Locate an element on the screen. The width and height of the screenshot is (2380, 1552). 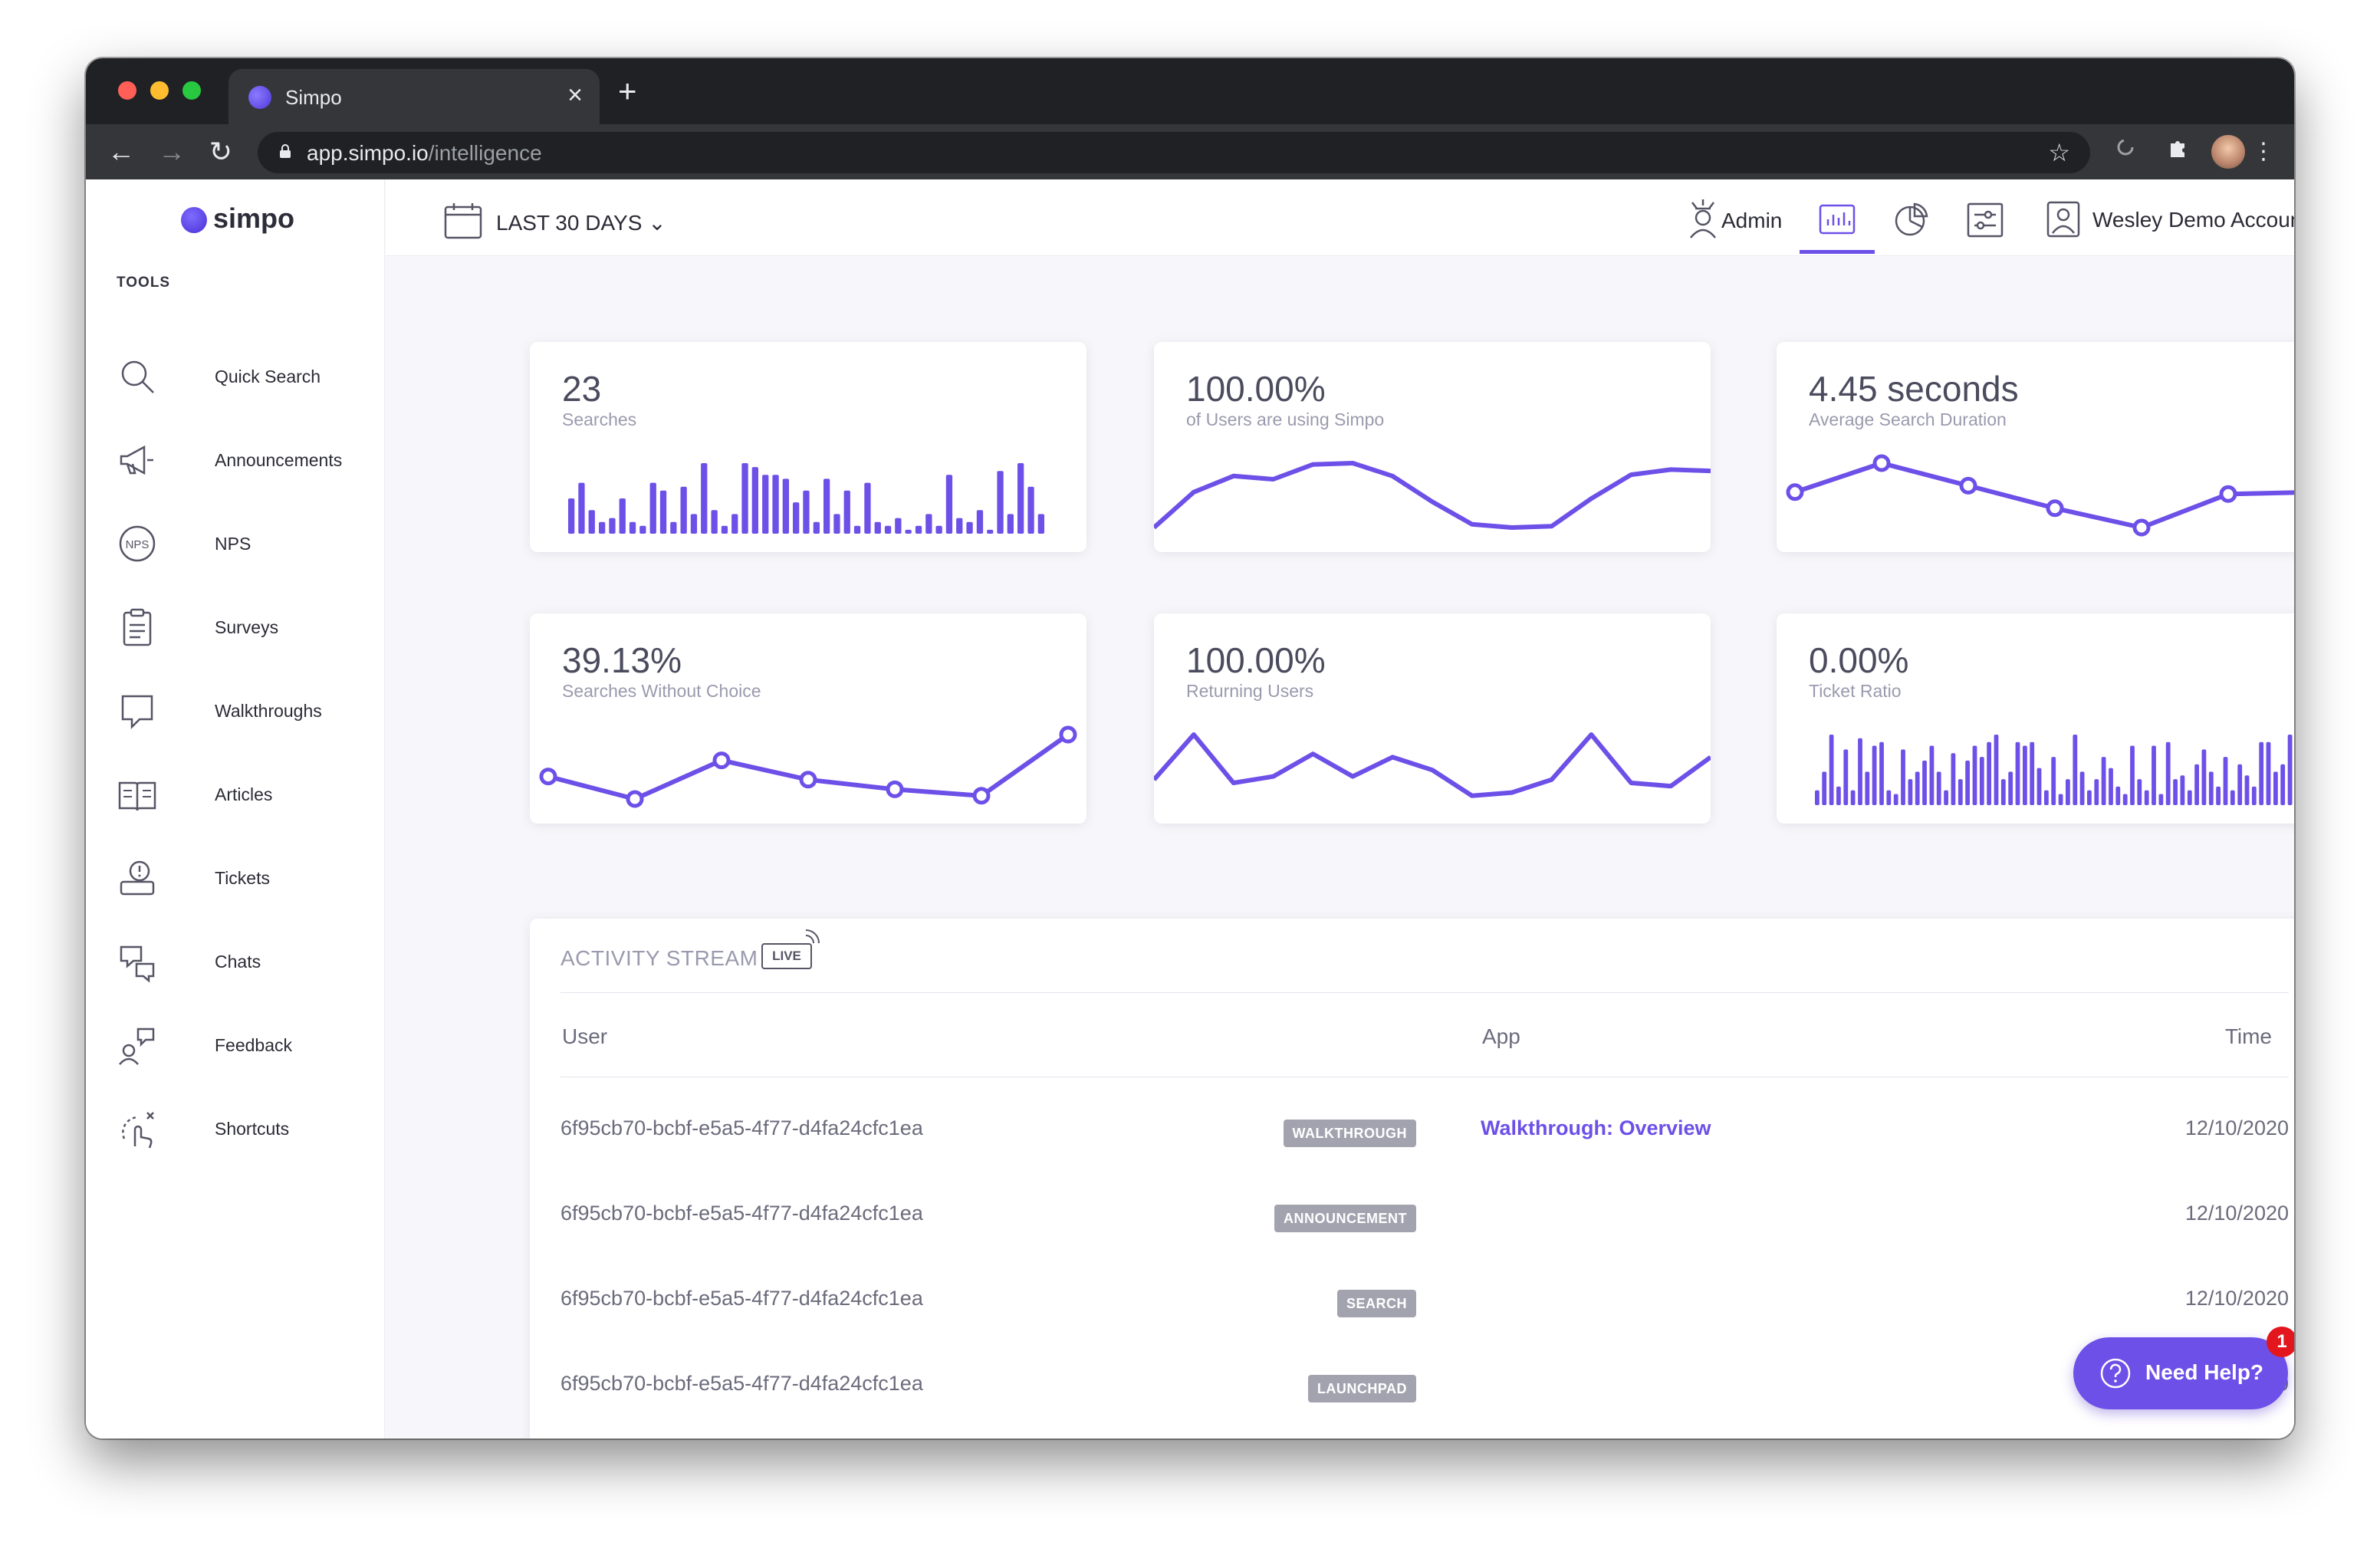
sidebar-item-tickets: Tickets is located at coordinates (244, 878).